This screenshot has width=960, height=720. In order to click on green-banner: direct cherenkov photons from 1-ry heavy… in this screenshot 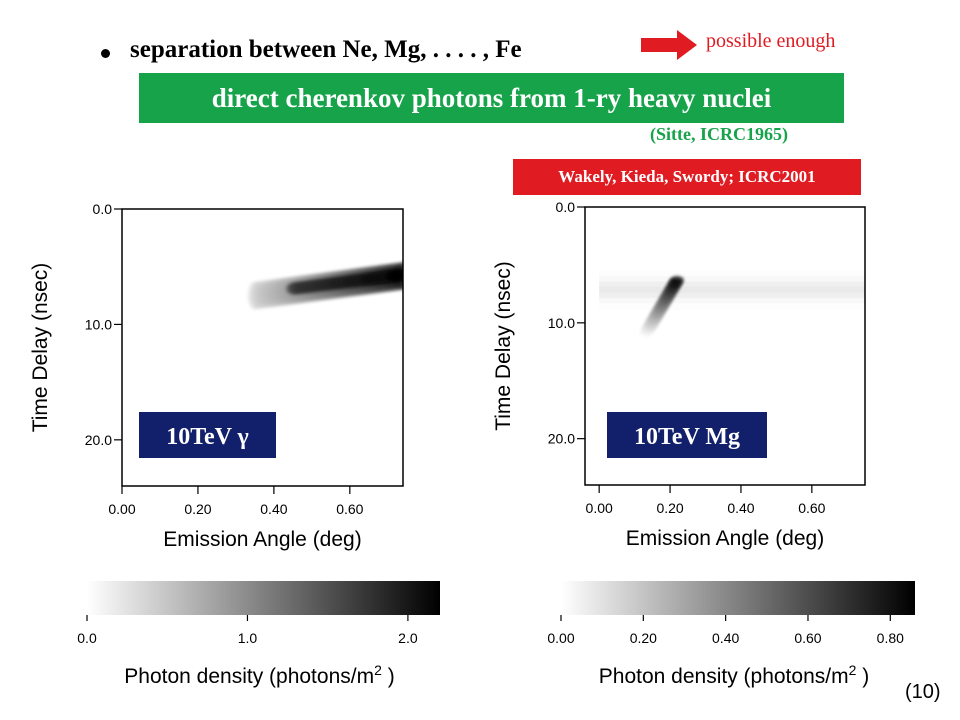, I will do `click(491, 98)`.